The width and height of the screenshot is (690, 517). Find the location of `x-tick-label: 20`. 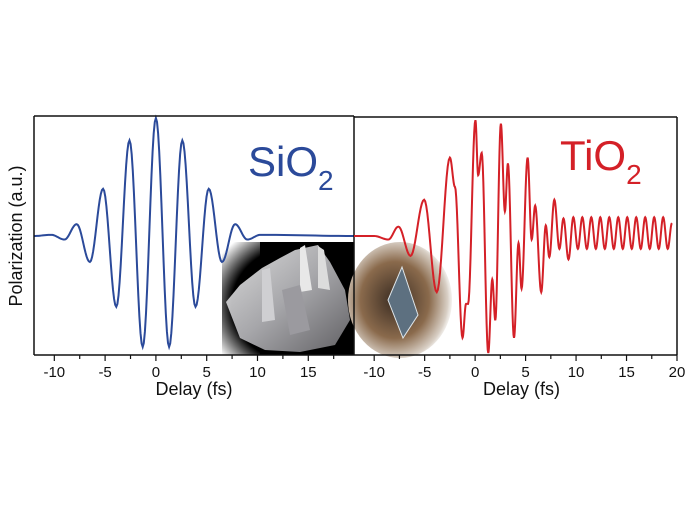

x-tick-label: 20 is located at coordinates (677, 372).